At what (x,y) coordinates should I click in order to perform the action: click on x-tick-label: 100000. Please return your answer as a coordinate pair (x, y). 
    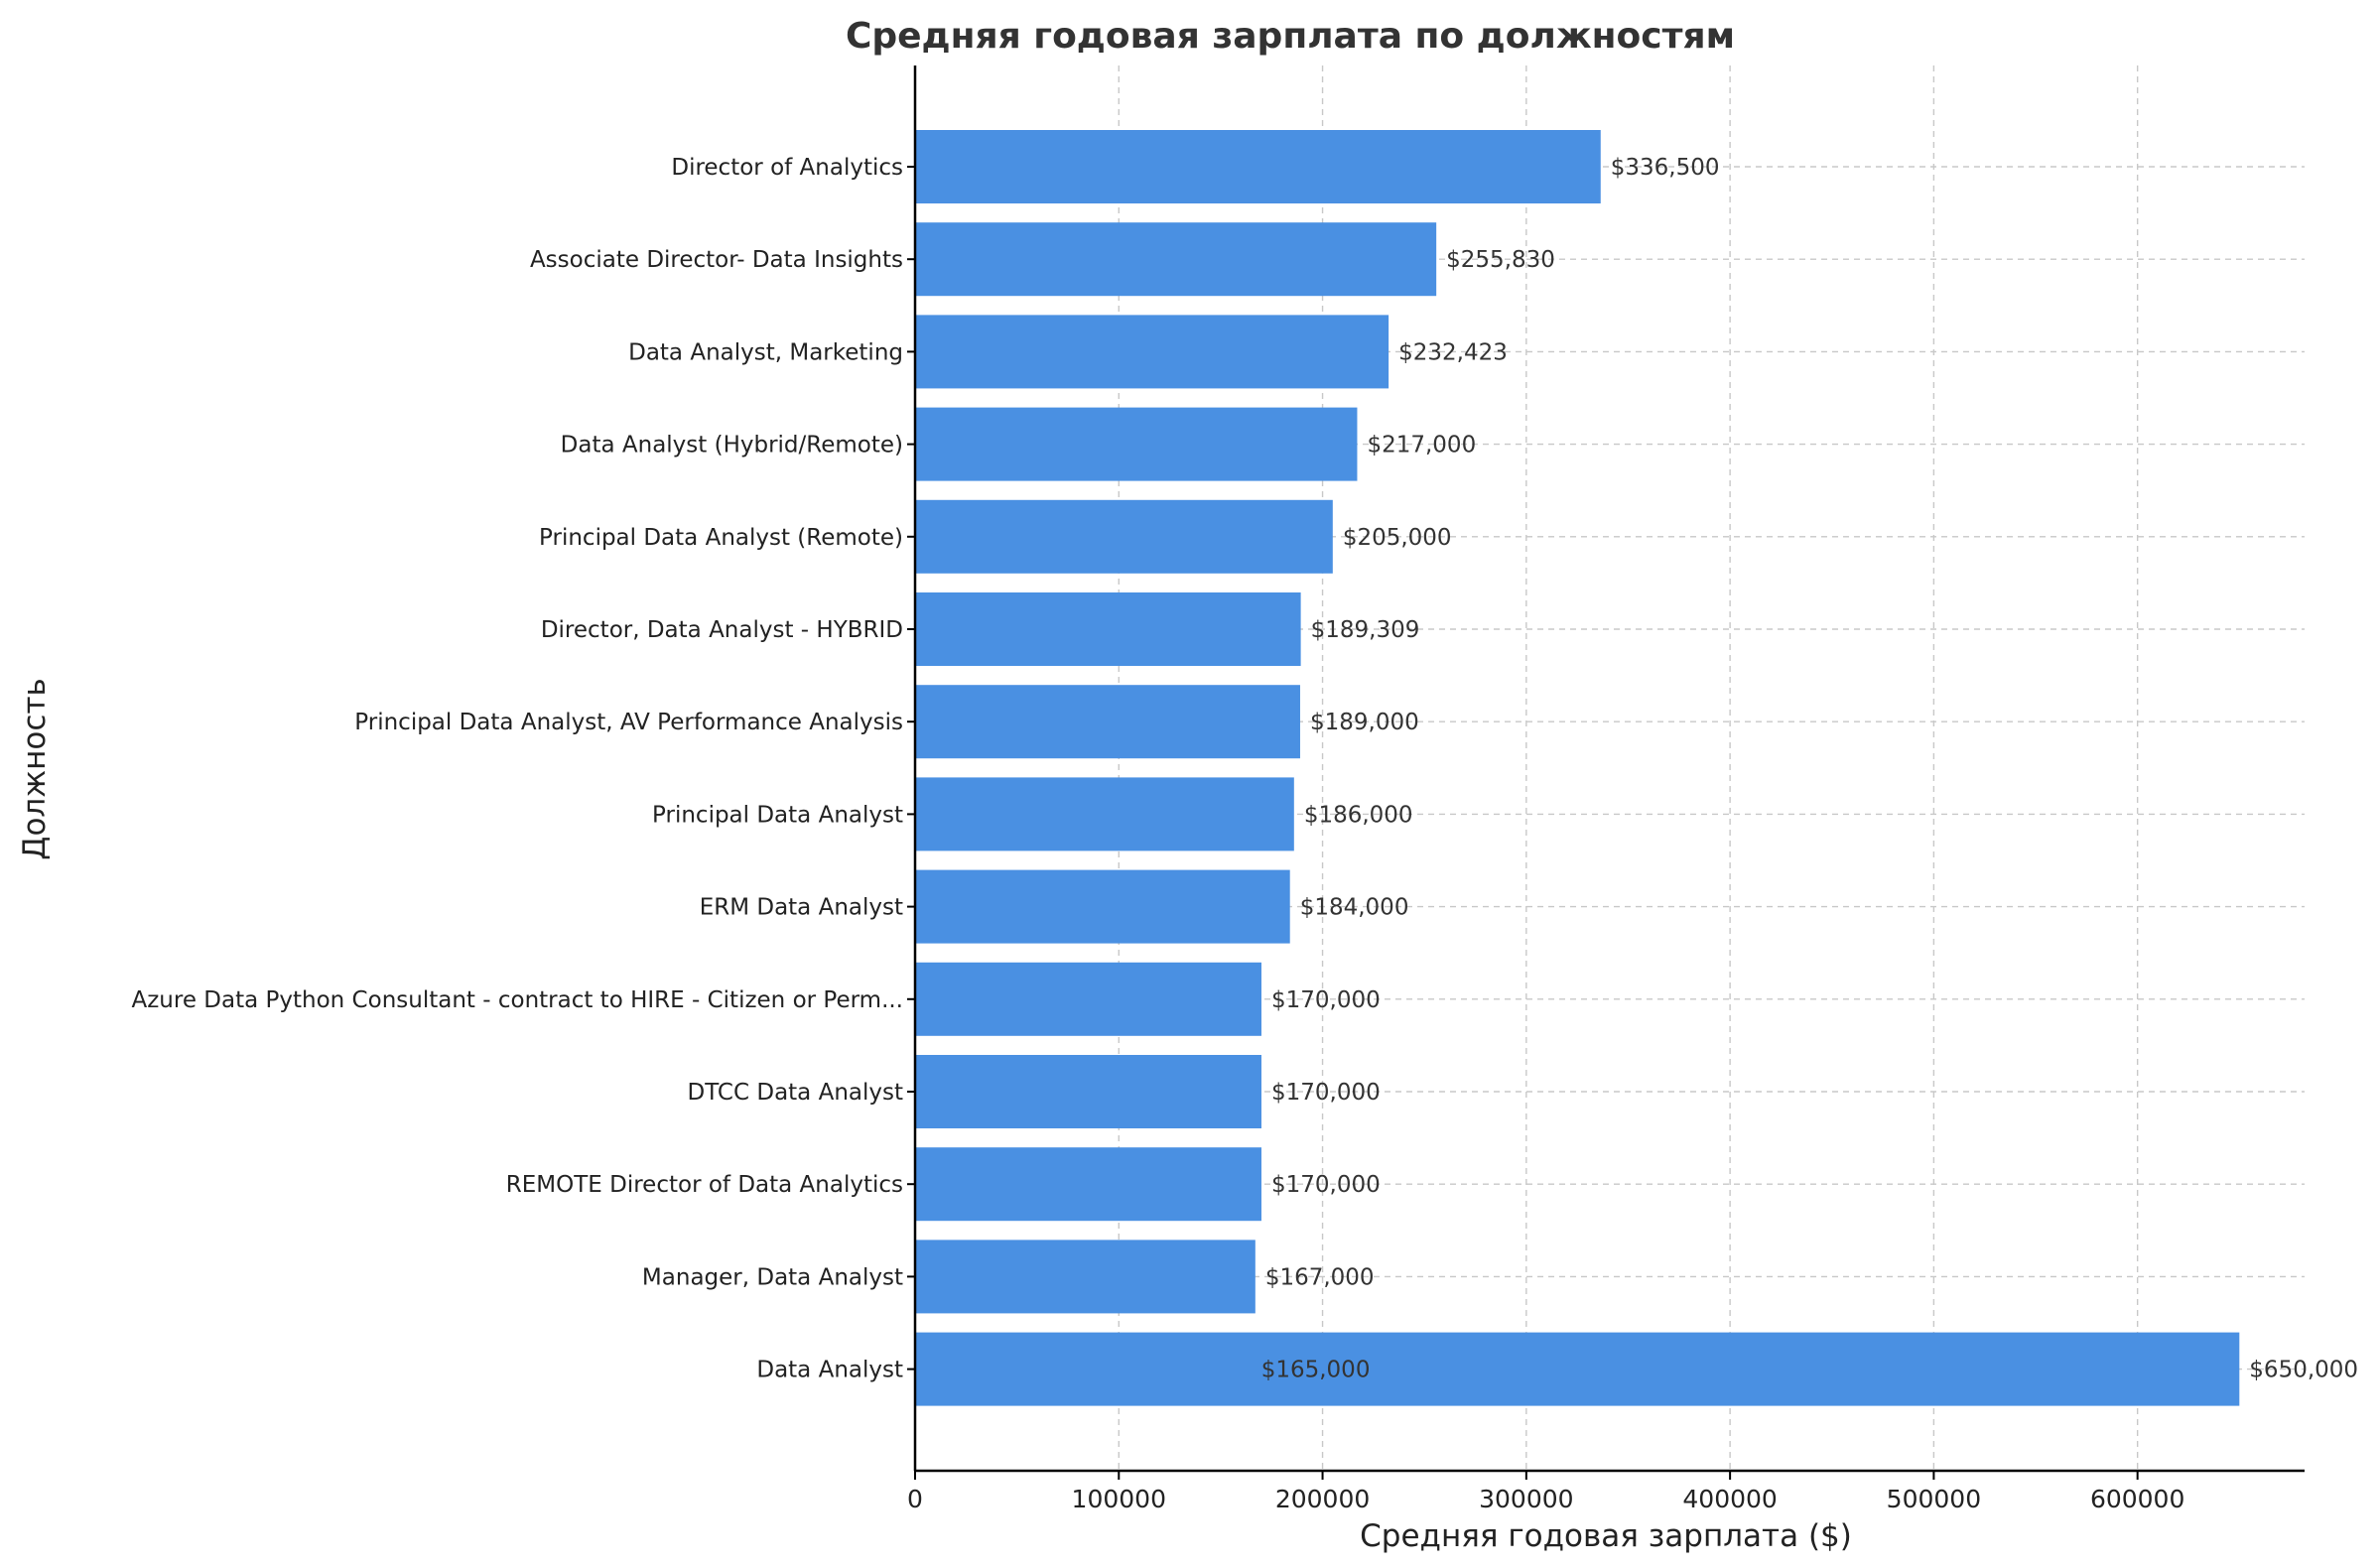
    Looking at the image, I should click on (1119, 1499).